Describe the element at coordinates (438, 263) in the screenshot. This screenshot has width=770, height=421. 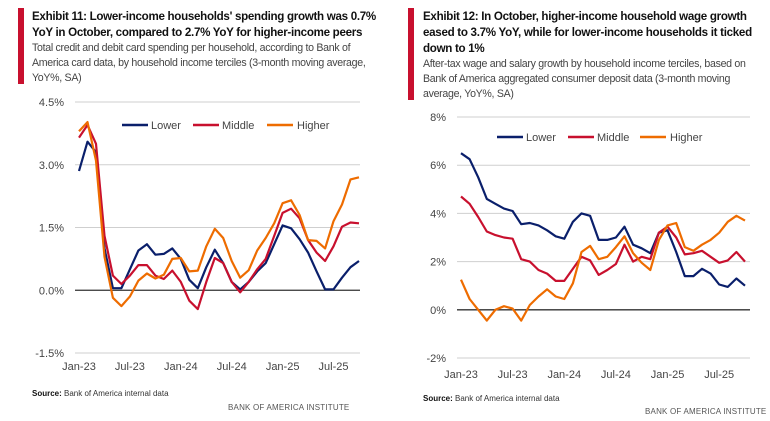
I see `y-tick-label: 2%` at that location.